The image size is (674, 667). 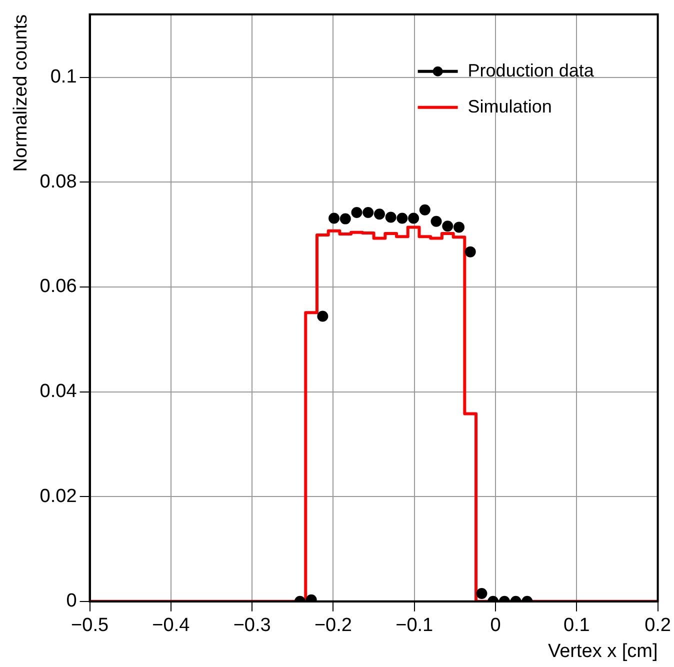 I want to click on y-axis-title: Normalized counts, so click(x=21, y=93).